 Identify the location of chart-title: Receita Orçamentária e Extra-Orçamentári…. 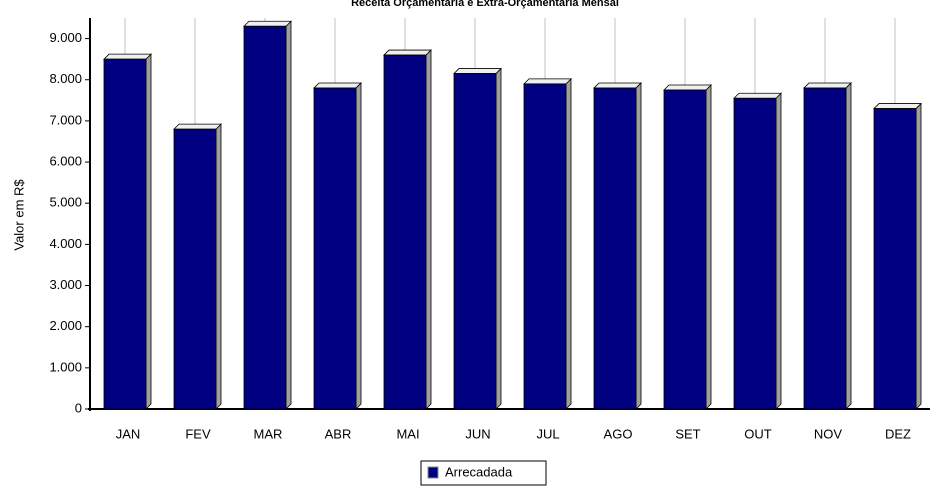
(485, 4).